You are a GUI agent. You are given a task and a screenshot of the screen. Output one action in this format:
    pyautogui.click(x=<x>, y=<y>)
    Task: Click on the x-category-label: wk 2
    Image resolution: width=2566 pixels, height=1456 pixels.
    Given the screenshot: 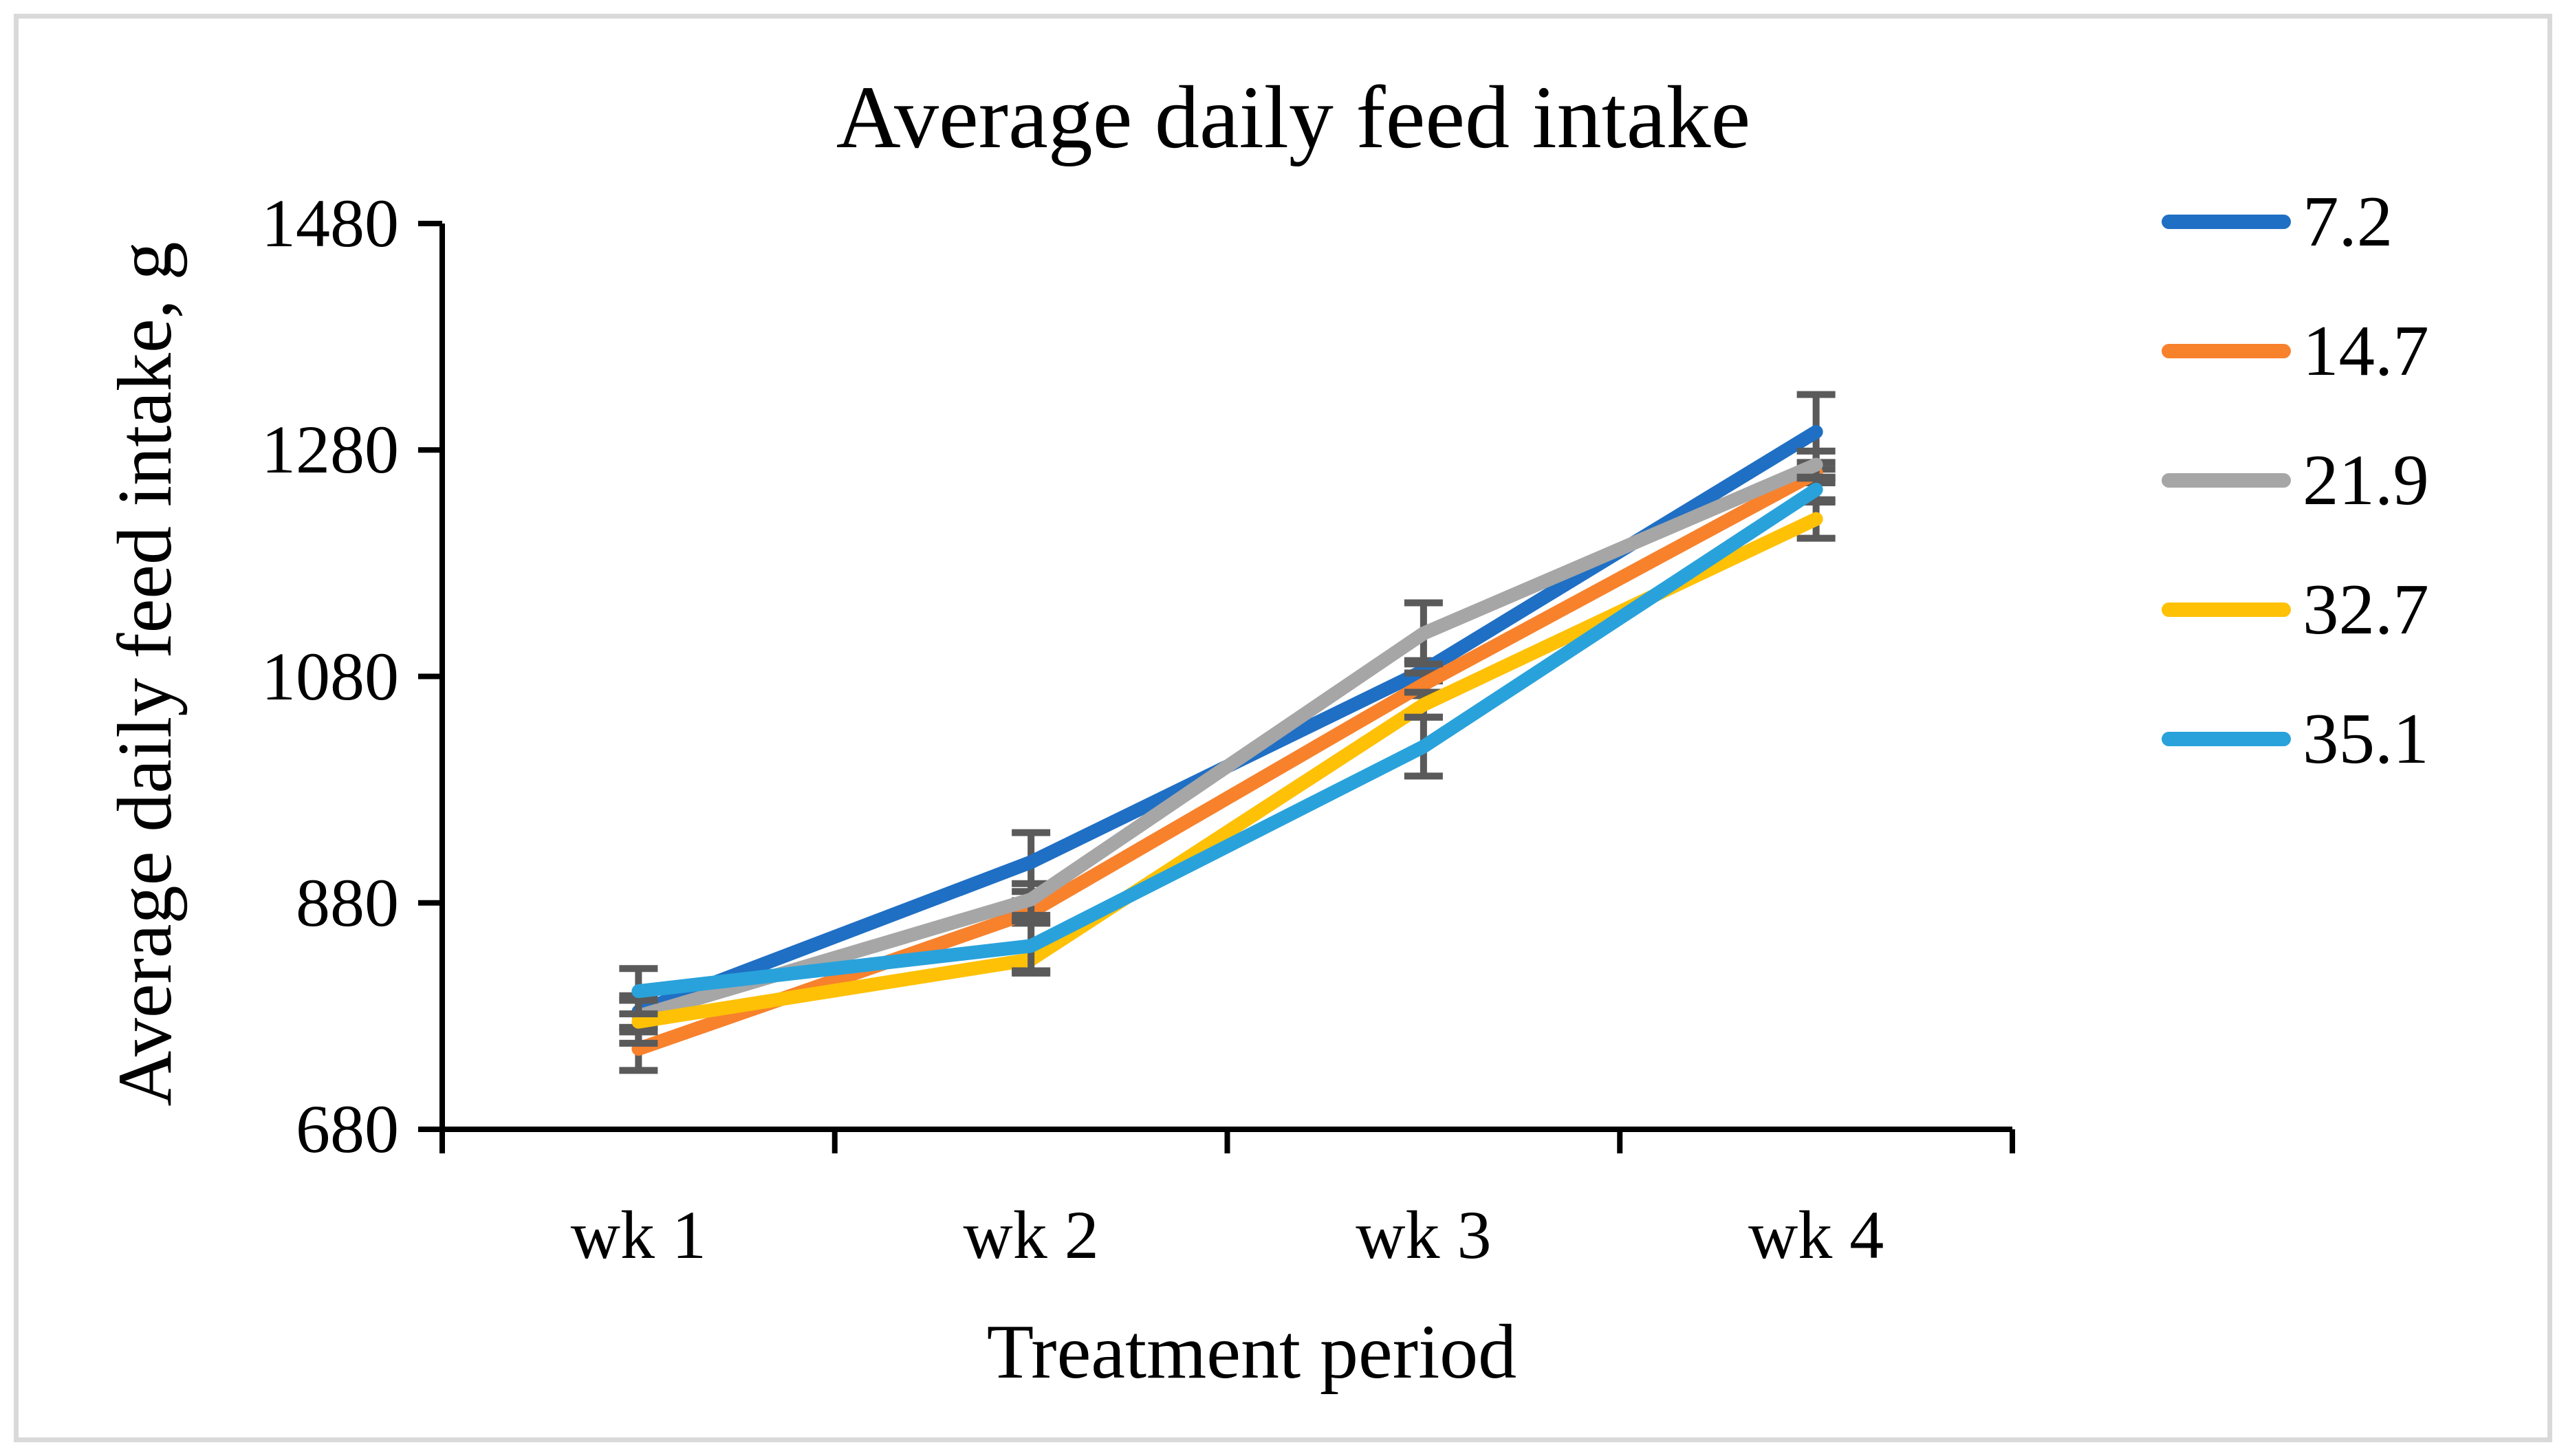 What is the action you would take?
    pyautogui.click(x=1031, y=1235)
    